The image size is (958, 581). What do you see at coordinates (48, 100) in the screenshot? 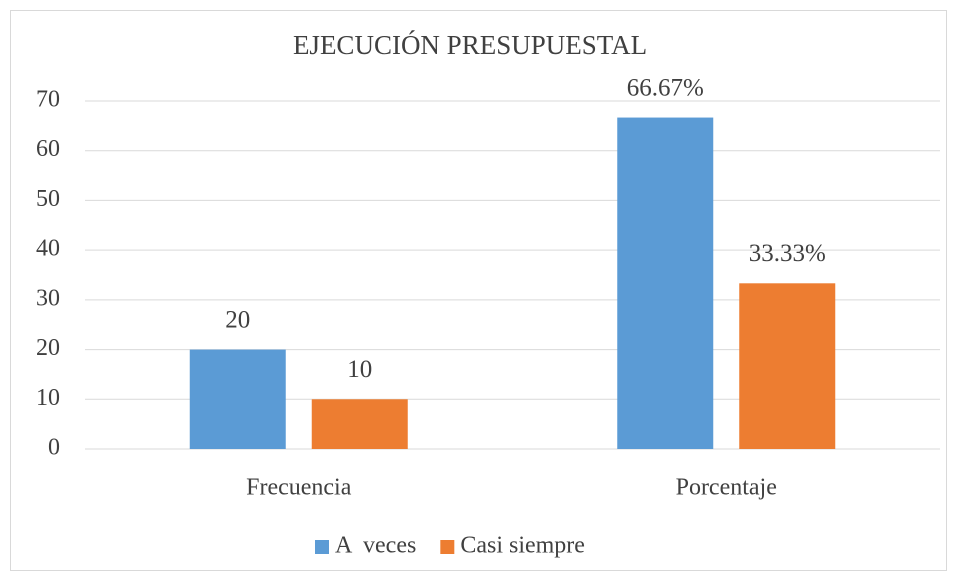
I see `y-tick-label: 70` at bounding box center [48, 100].